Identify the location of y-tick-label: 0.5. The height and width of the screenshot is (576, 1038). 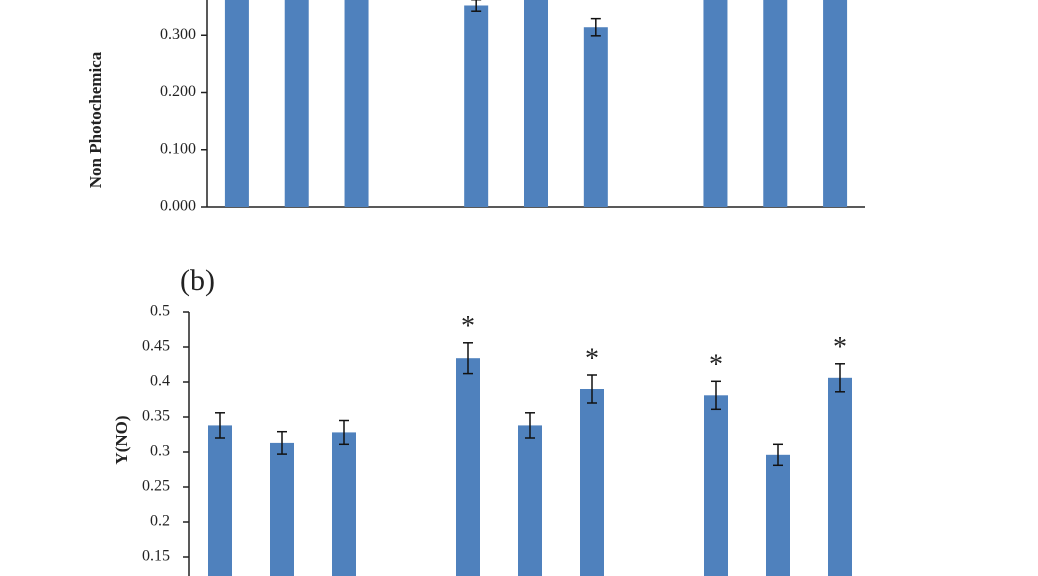
(160, 311).